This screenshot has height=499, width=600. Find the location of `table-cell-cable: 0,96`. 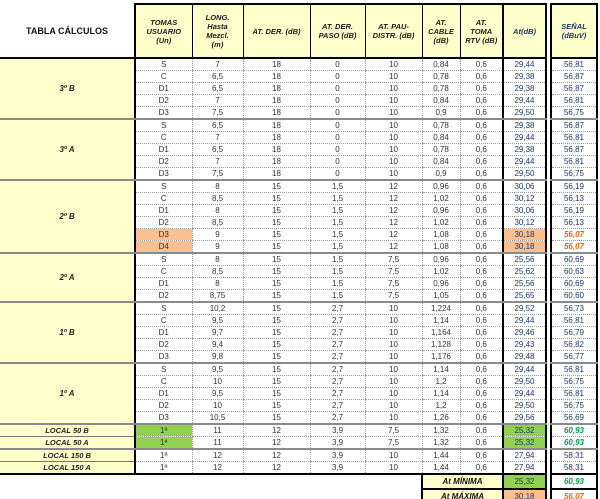

table-cell-cable: 0,96 is located at coordinates (440, 186).